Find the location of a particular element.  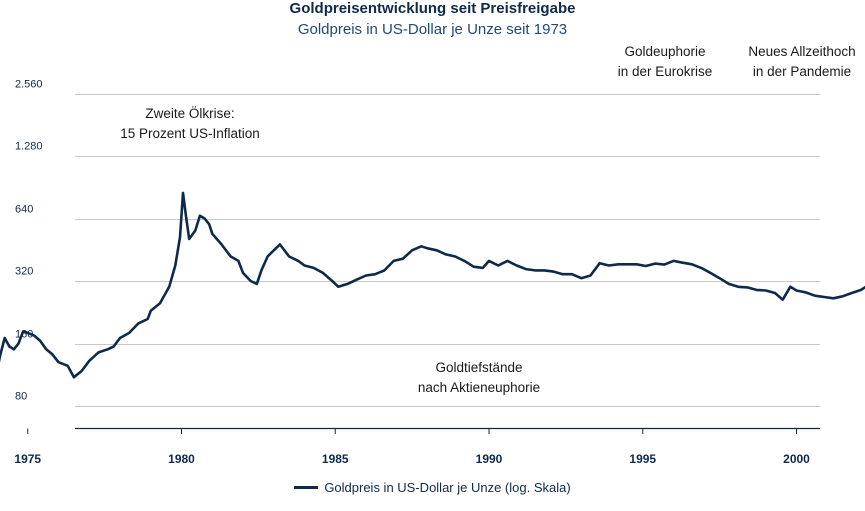

y-tick-label: 320 is located at coordinates (24, 272).